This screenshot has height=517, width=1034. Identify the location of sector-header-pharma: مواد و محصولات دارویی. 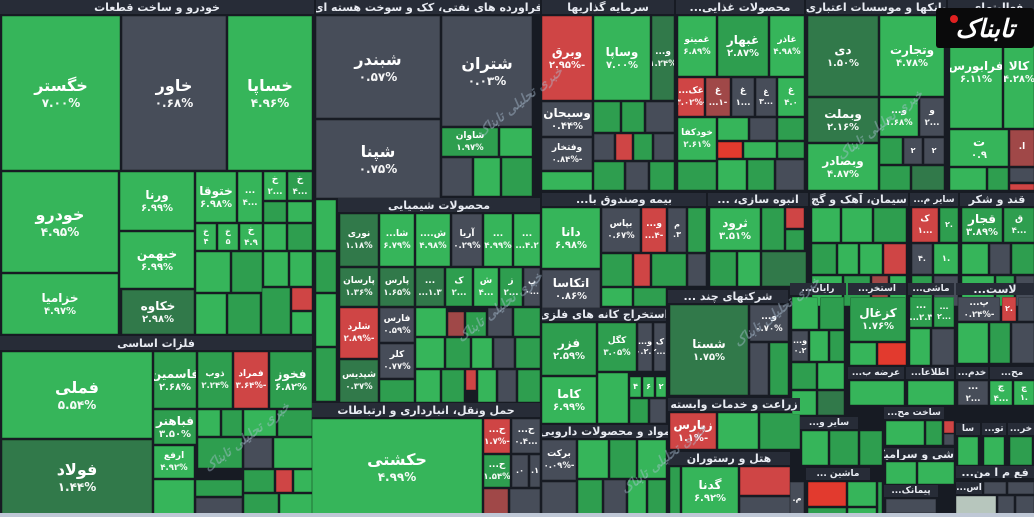
(605, 431).